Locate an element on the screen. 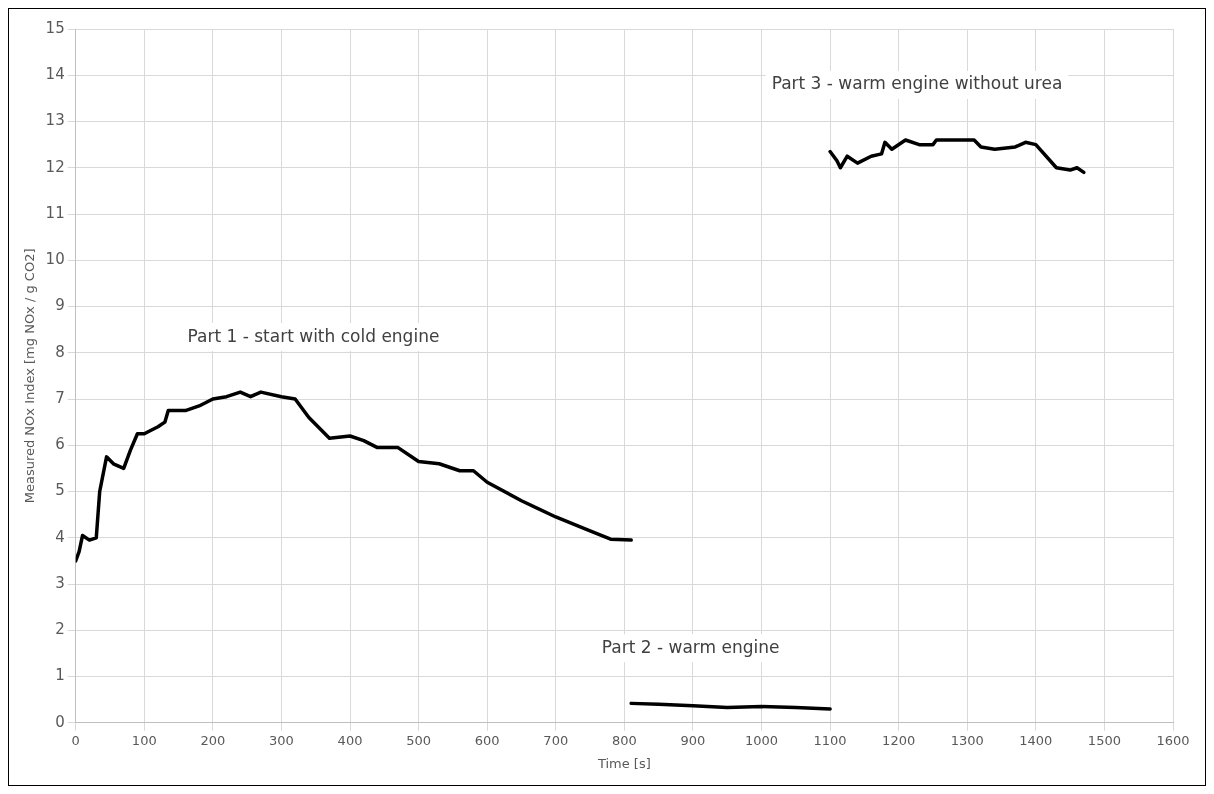  x-tick-label: 1200 is located at coordinates (899, 740).